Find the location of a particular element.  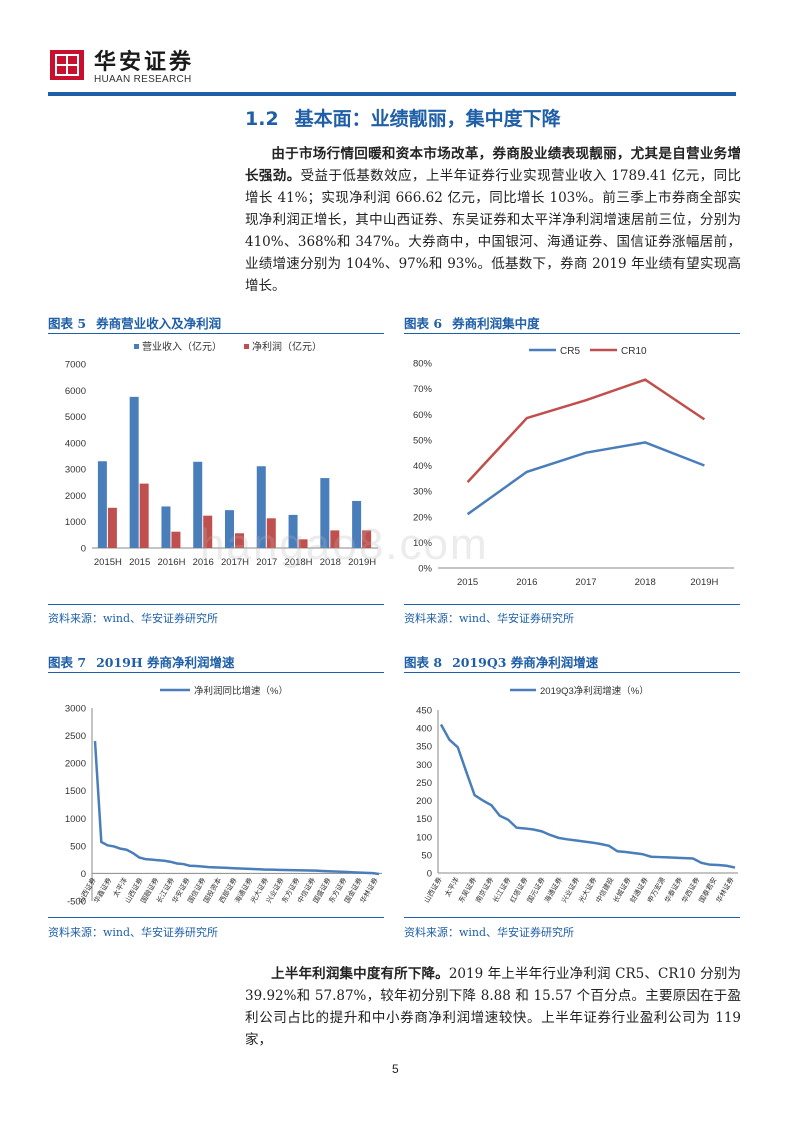

legend-label: 2019Q3净利润增速（%） is located at coordinates (594, 691).